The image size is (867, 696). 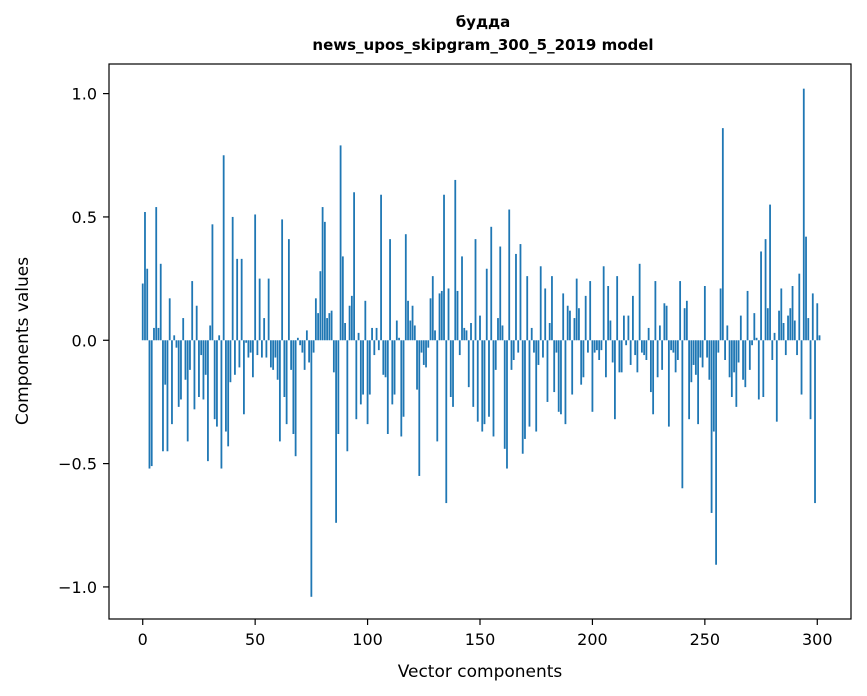 I want to click on y-tick-label: −0.5, so click(x=77, y=464).